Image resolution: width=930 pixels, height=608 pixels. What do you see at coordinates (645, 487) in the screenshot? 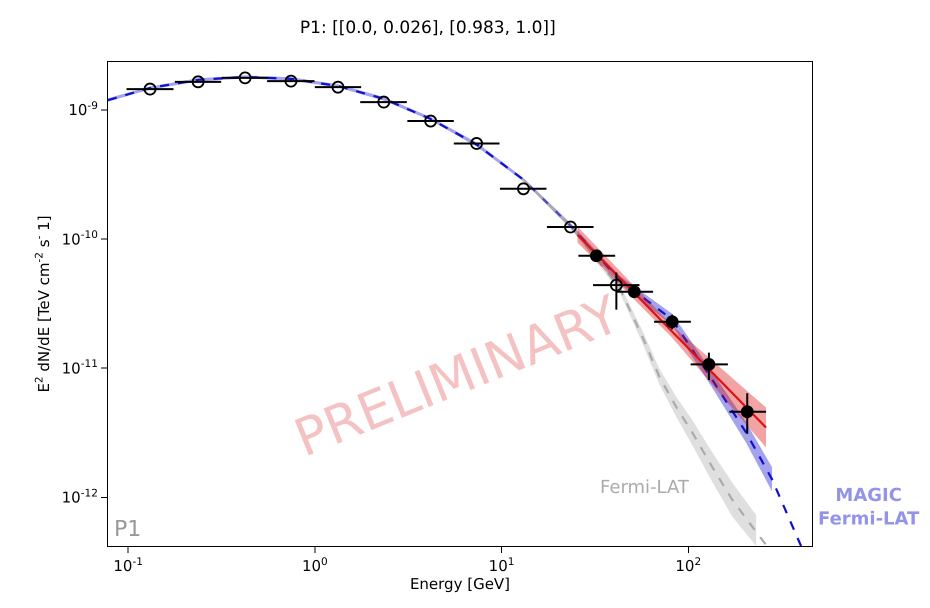
I see `series-label: Fermi-LAT` at bounding box center [645, 487].